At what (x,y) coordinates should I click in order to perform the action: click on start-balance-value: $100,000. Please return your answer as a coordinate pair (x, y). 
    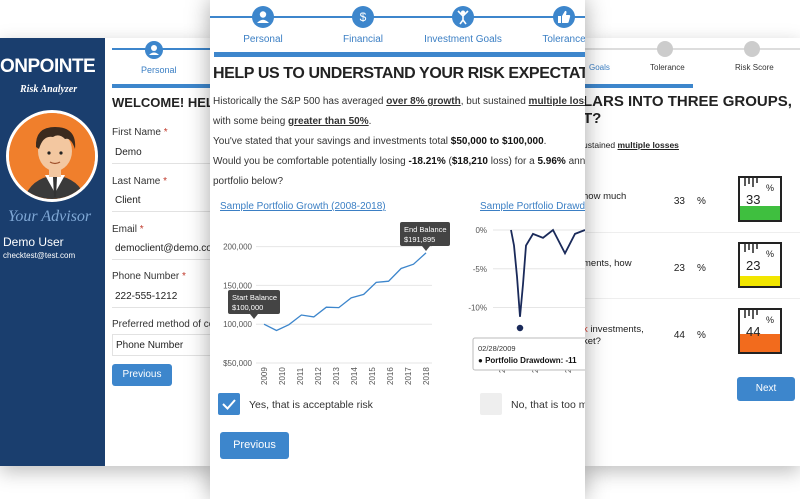
    Looking at the image, I should click on (247, 307).